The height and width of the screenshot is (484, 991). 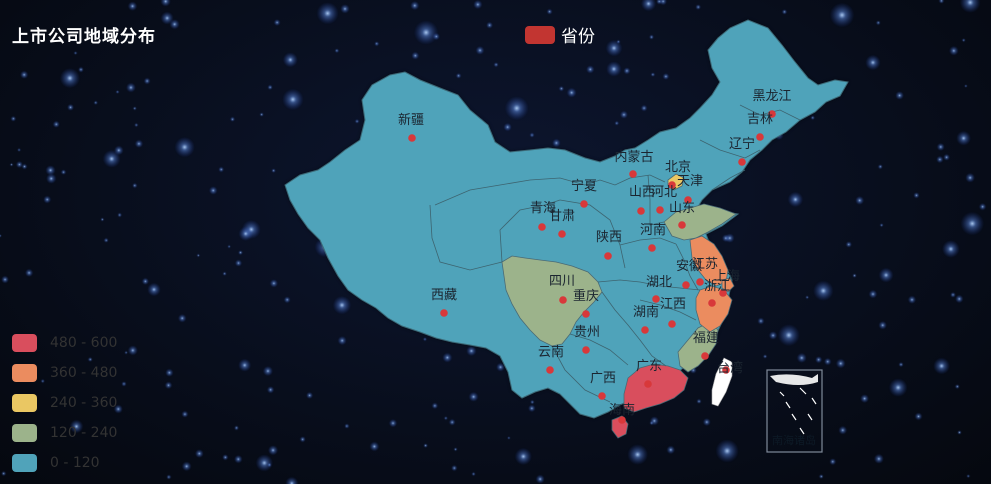 I want to click on visual-map-item: 120 - 240, so click(x=64, y=433).